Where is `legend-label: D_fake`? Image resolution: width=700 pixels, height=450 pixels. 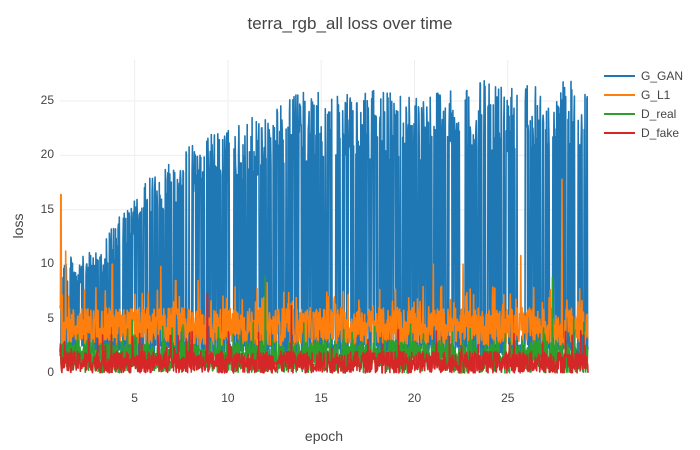 legend-label: D_fake is located at coordinates (660, 132).